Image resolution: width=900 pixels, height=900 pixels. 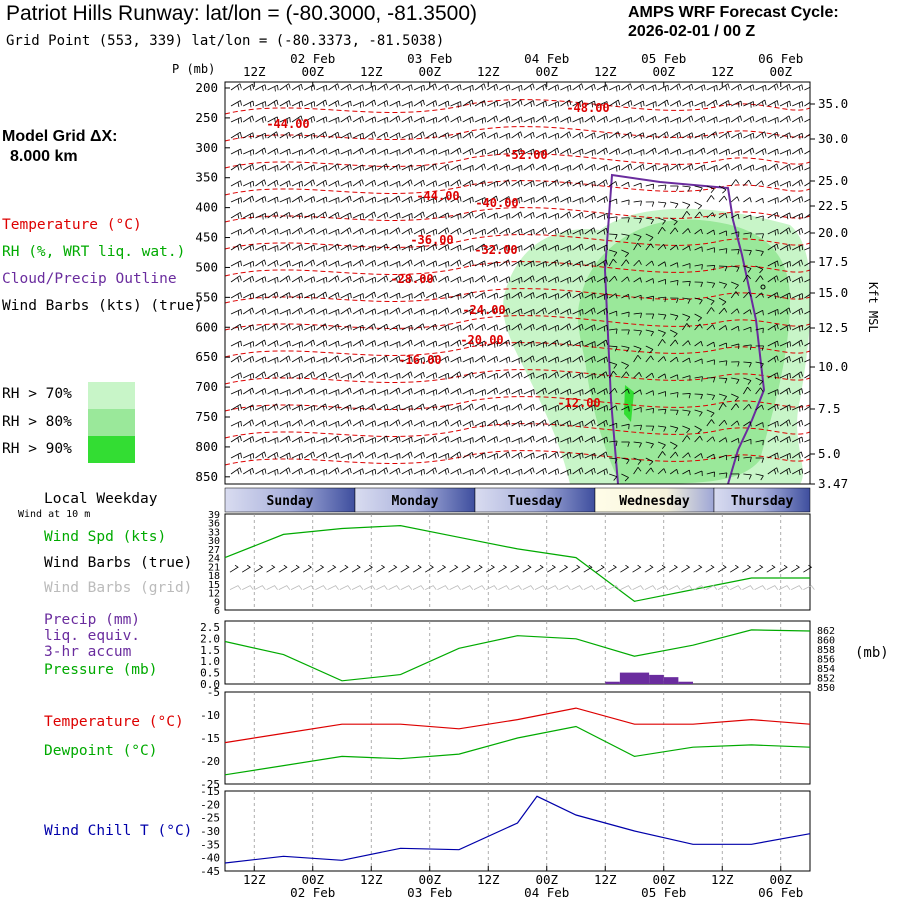 I want to click on model-grid-info: Model Grid ΔX: 8.000 km, so click(x=60, y=147).